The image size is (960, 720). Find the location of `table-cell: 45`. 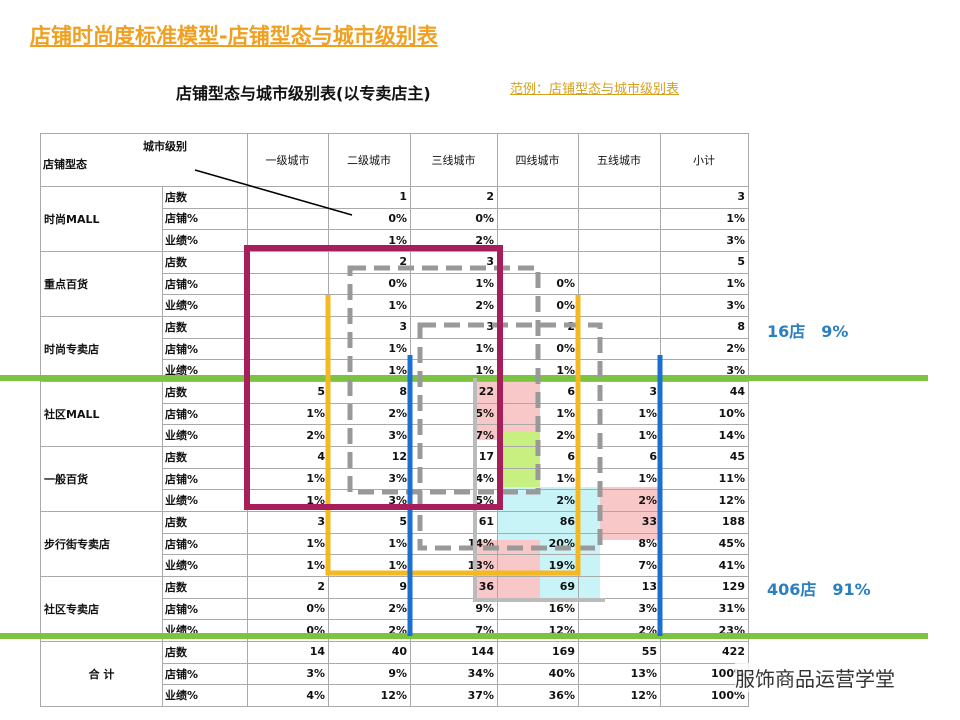

table-cell: 45 is located at coordinates (704, 457).